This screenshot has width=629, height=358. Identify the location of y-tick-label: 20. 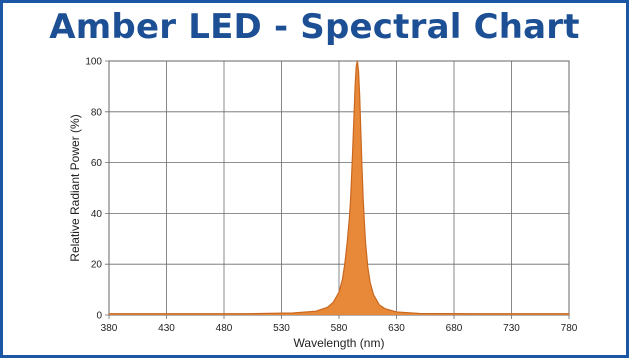
(97, 265).